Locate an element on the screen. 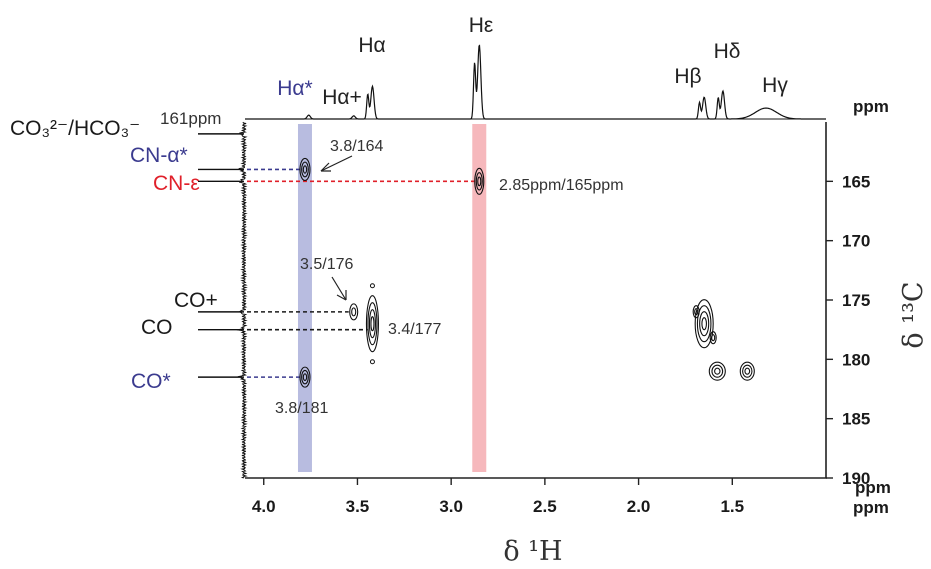 Image resolution: width=931 pixels, height=569 pixels. carbon-label: CO is located at coordinates (157, 327).